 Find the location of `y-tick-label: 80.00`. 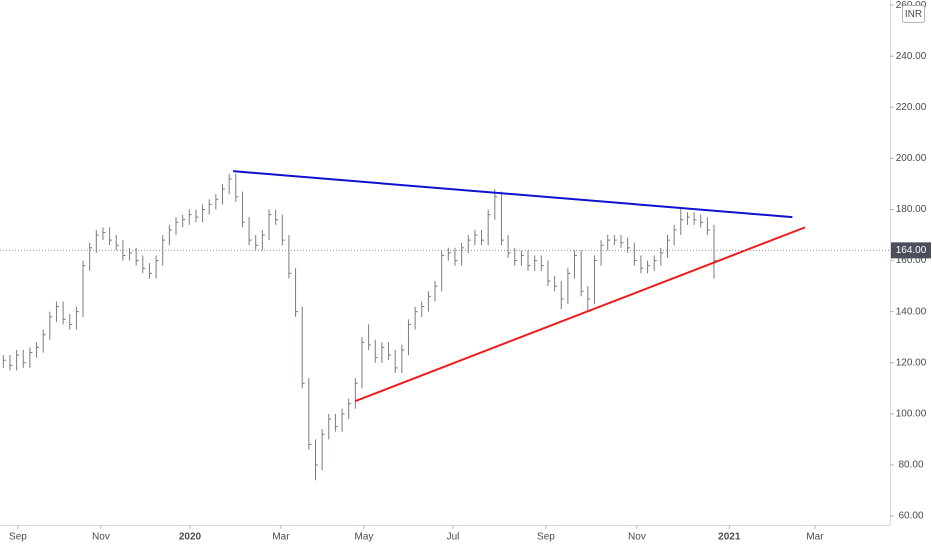

y-tick-label: 80.00 is located at coordinates (910, 465).